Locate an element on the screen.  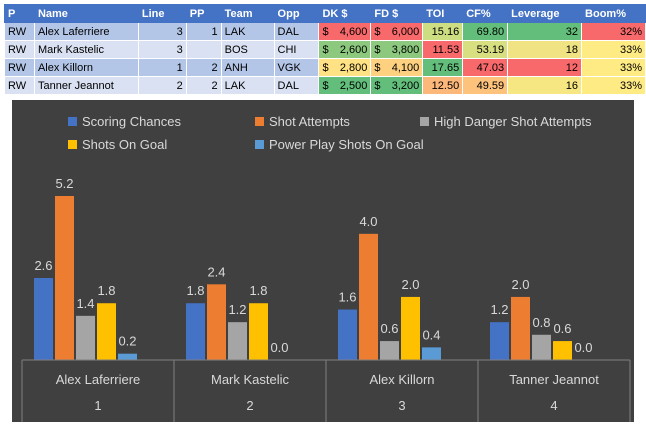
data-label: 2.6 is located at coordinates (43, 265).